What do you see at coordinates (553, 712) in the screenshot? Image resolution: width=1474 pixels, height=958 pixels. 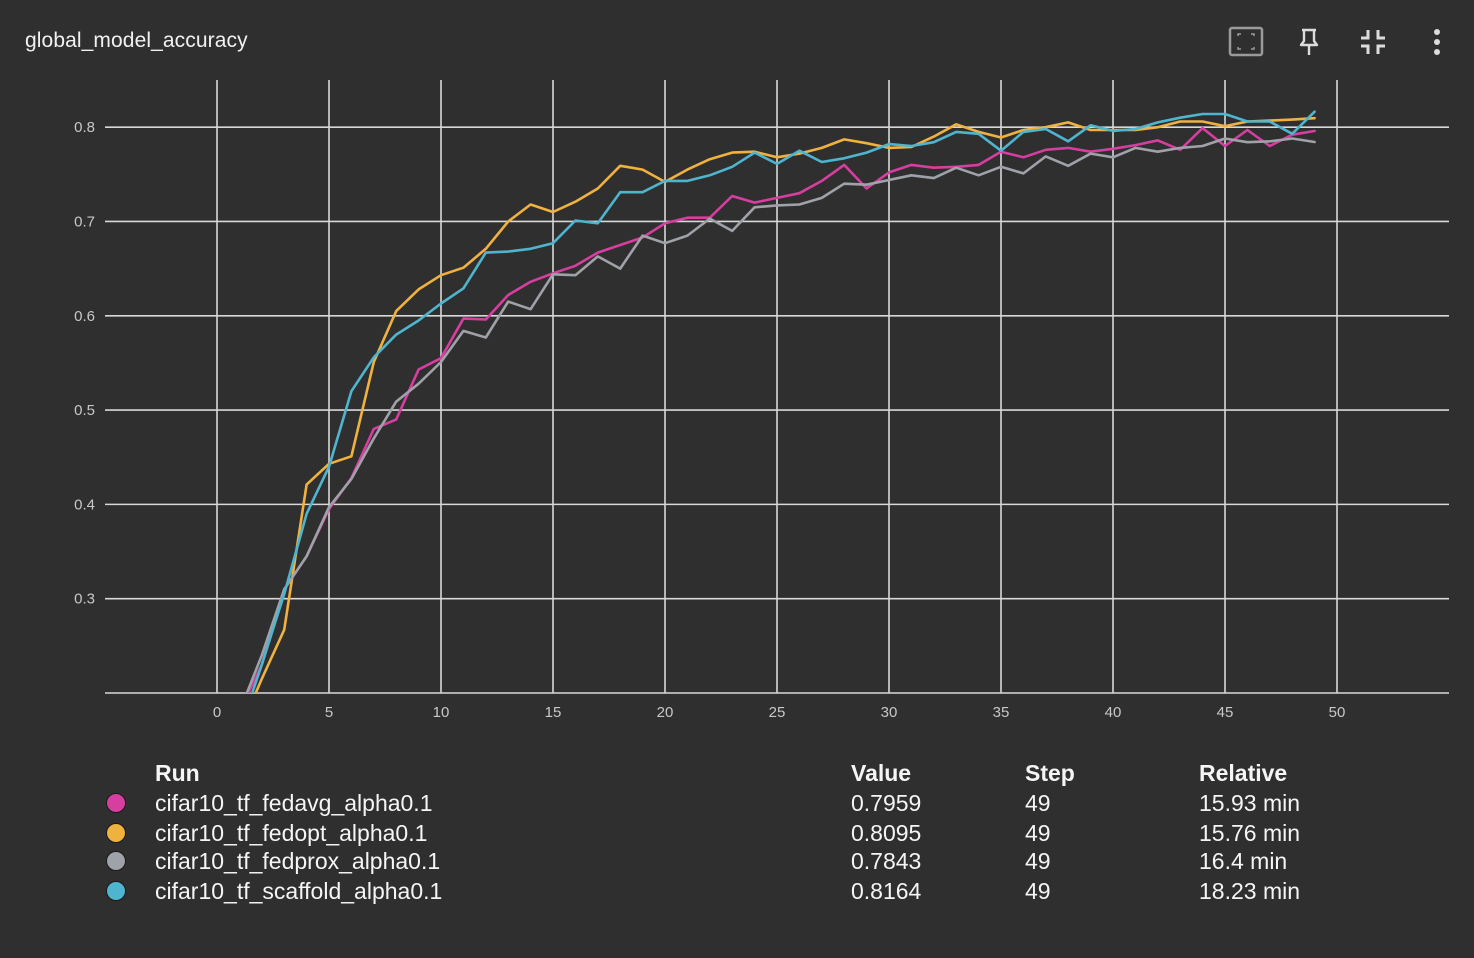 I see `x-tick-label: 15` at bounding box center [553, 712].